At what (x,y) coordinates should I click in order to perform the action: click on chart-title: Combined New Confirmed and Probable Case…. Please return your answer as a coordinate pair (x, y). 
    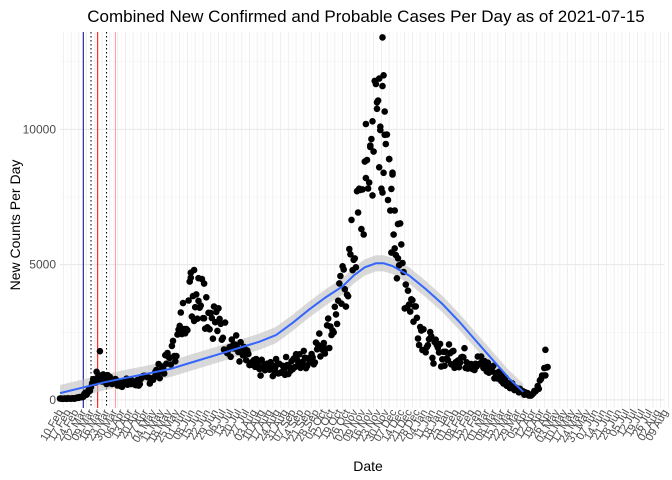
    Looking at the image, I should click on (366, 16).